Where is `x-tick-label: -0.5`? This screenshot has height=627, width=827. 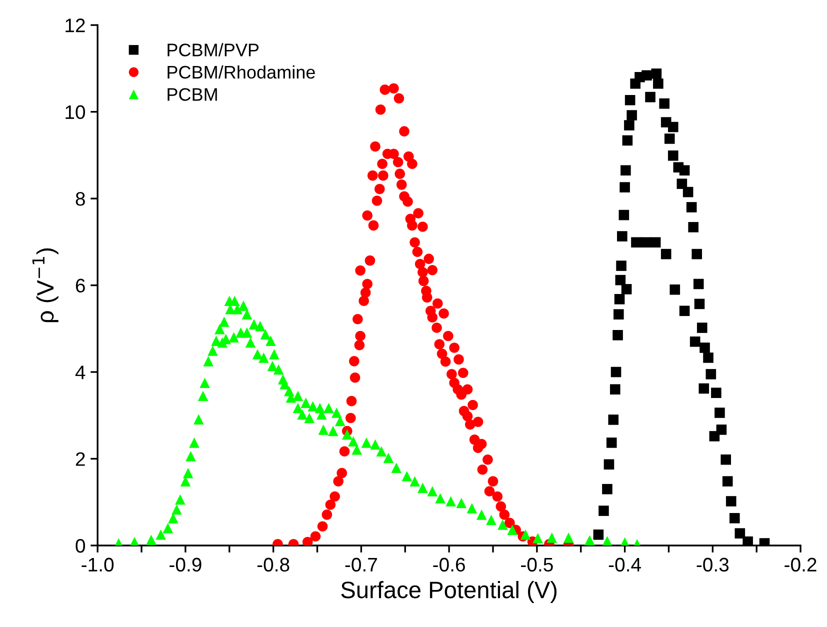 x-tick-label: -0.5 is located at coordinates (537, 565).